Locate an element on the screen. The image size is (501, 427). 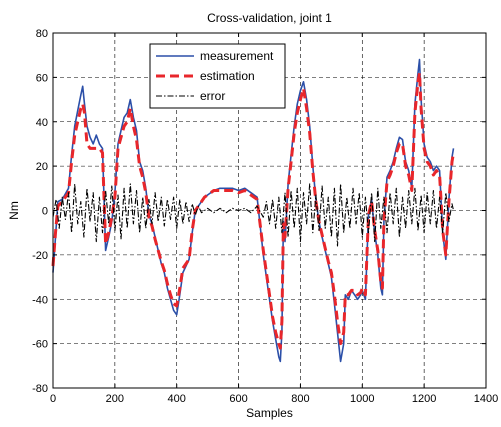
y-axis-label: Nm is located at coordinates (14, 210).